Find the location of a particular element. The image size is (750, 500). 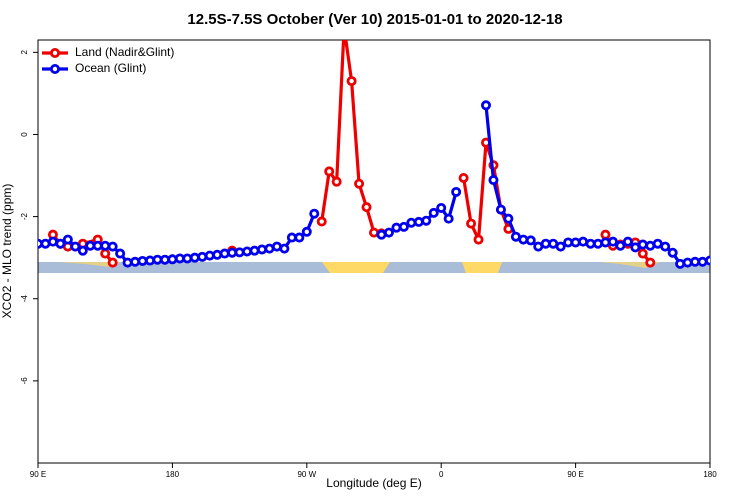

x-axis-label: Longitude (deg E) is located at coordinates (373, 483).